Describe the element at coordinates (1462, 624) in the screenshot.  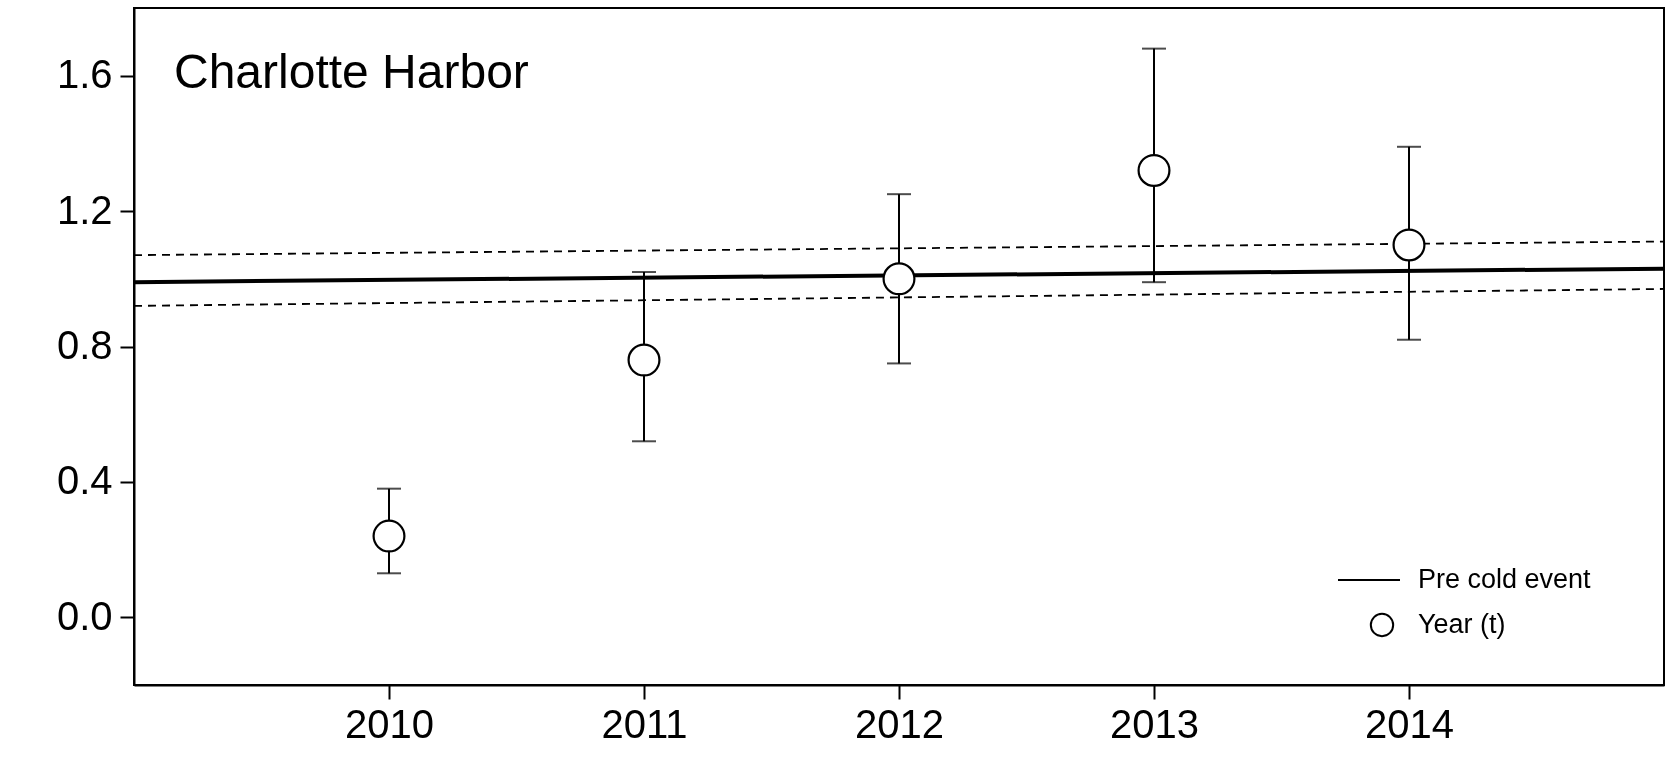
I see `legend-label: Year (t)` at that location.